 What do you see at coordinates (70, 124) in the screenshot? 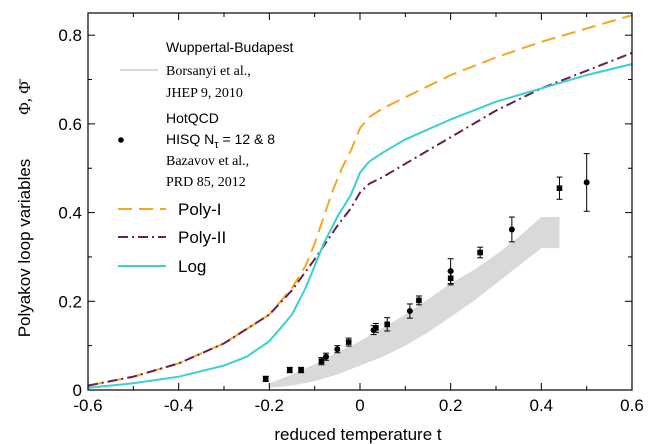
I see `y-tick-label: 0.6` at bounding box center [70, 124].